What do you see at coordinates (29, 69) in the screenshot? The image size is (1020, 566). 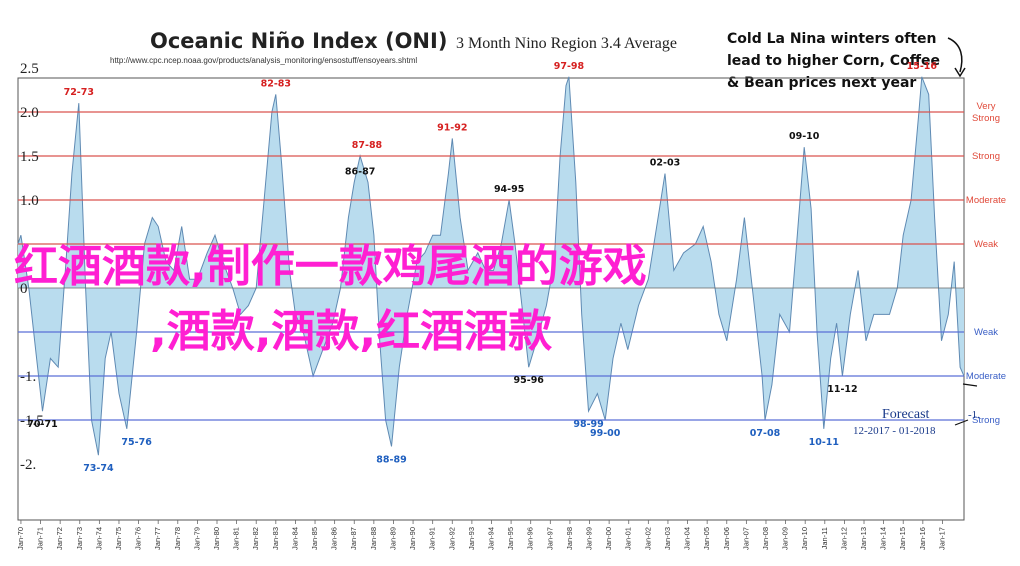 I see `y-tick-label: 2.5` at bounding box center [29, 69].